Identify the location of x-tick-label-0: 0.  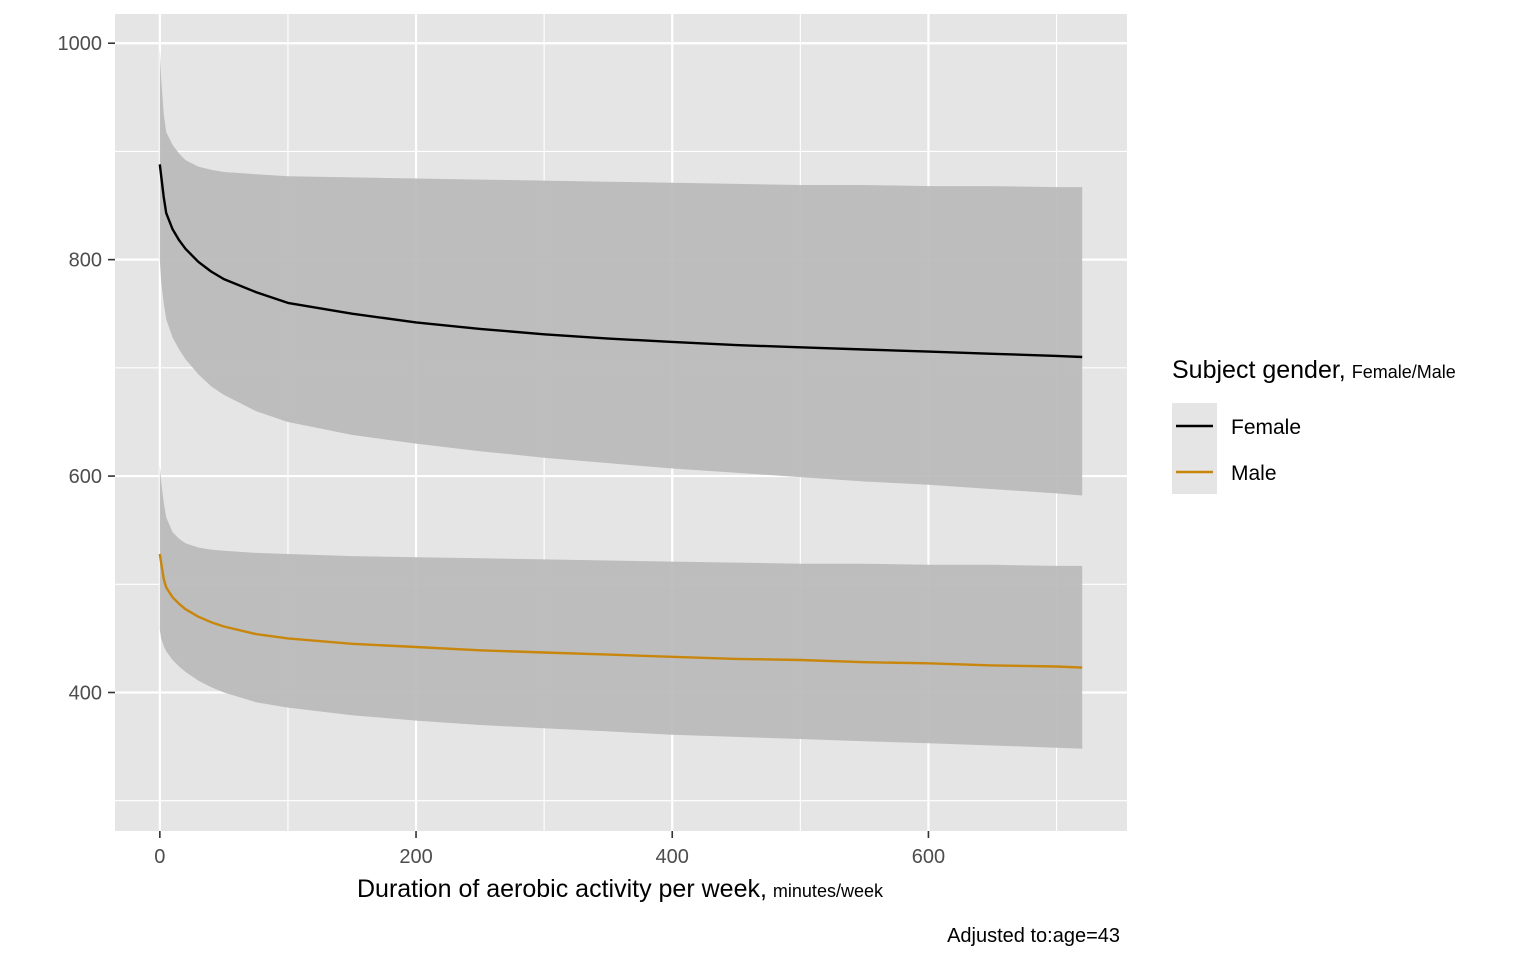
(159, 857).